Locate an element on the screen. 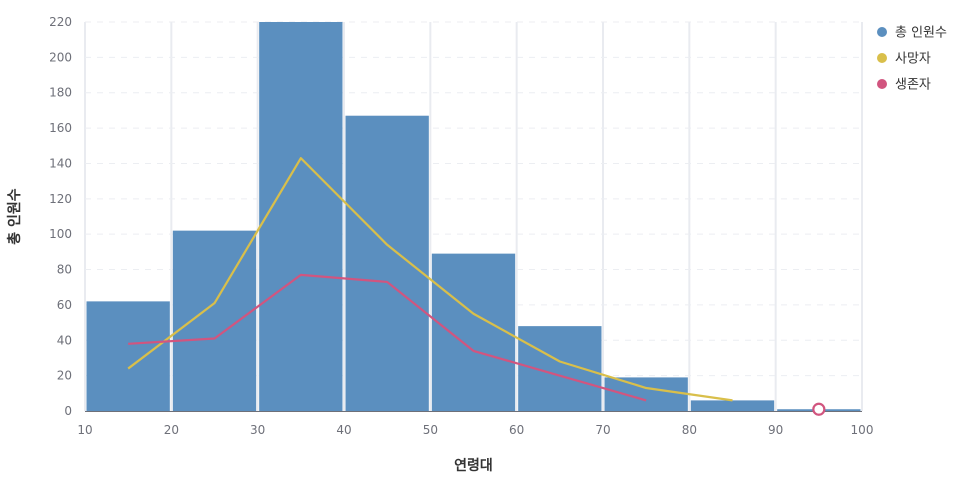 Image resolution: width=975 pixels, height=485 pixels. x-axis-title: 연령대 is located at coordinates (473, 466).